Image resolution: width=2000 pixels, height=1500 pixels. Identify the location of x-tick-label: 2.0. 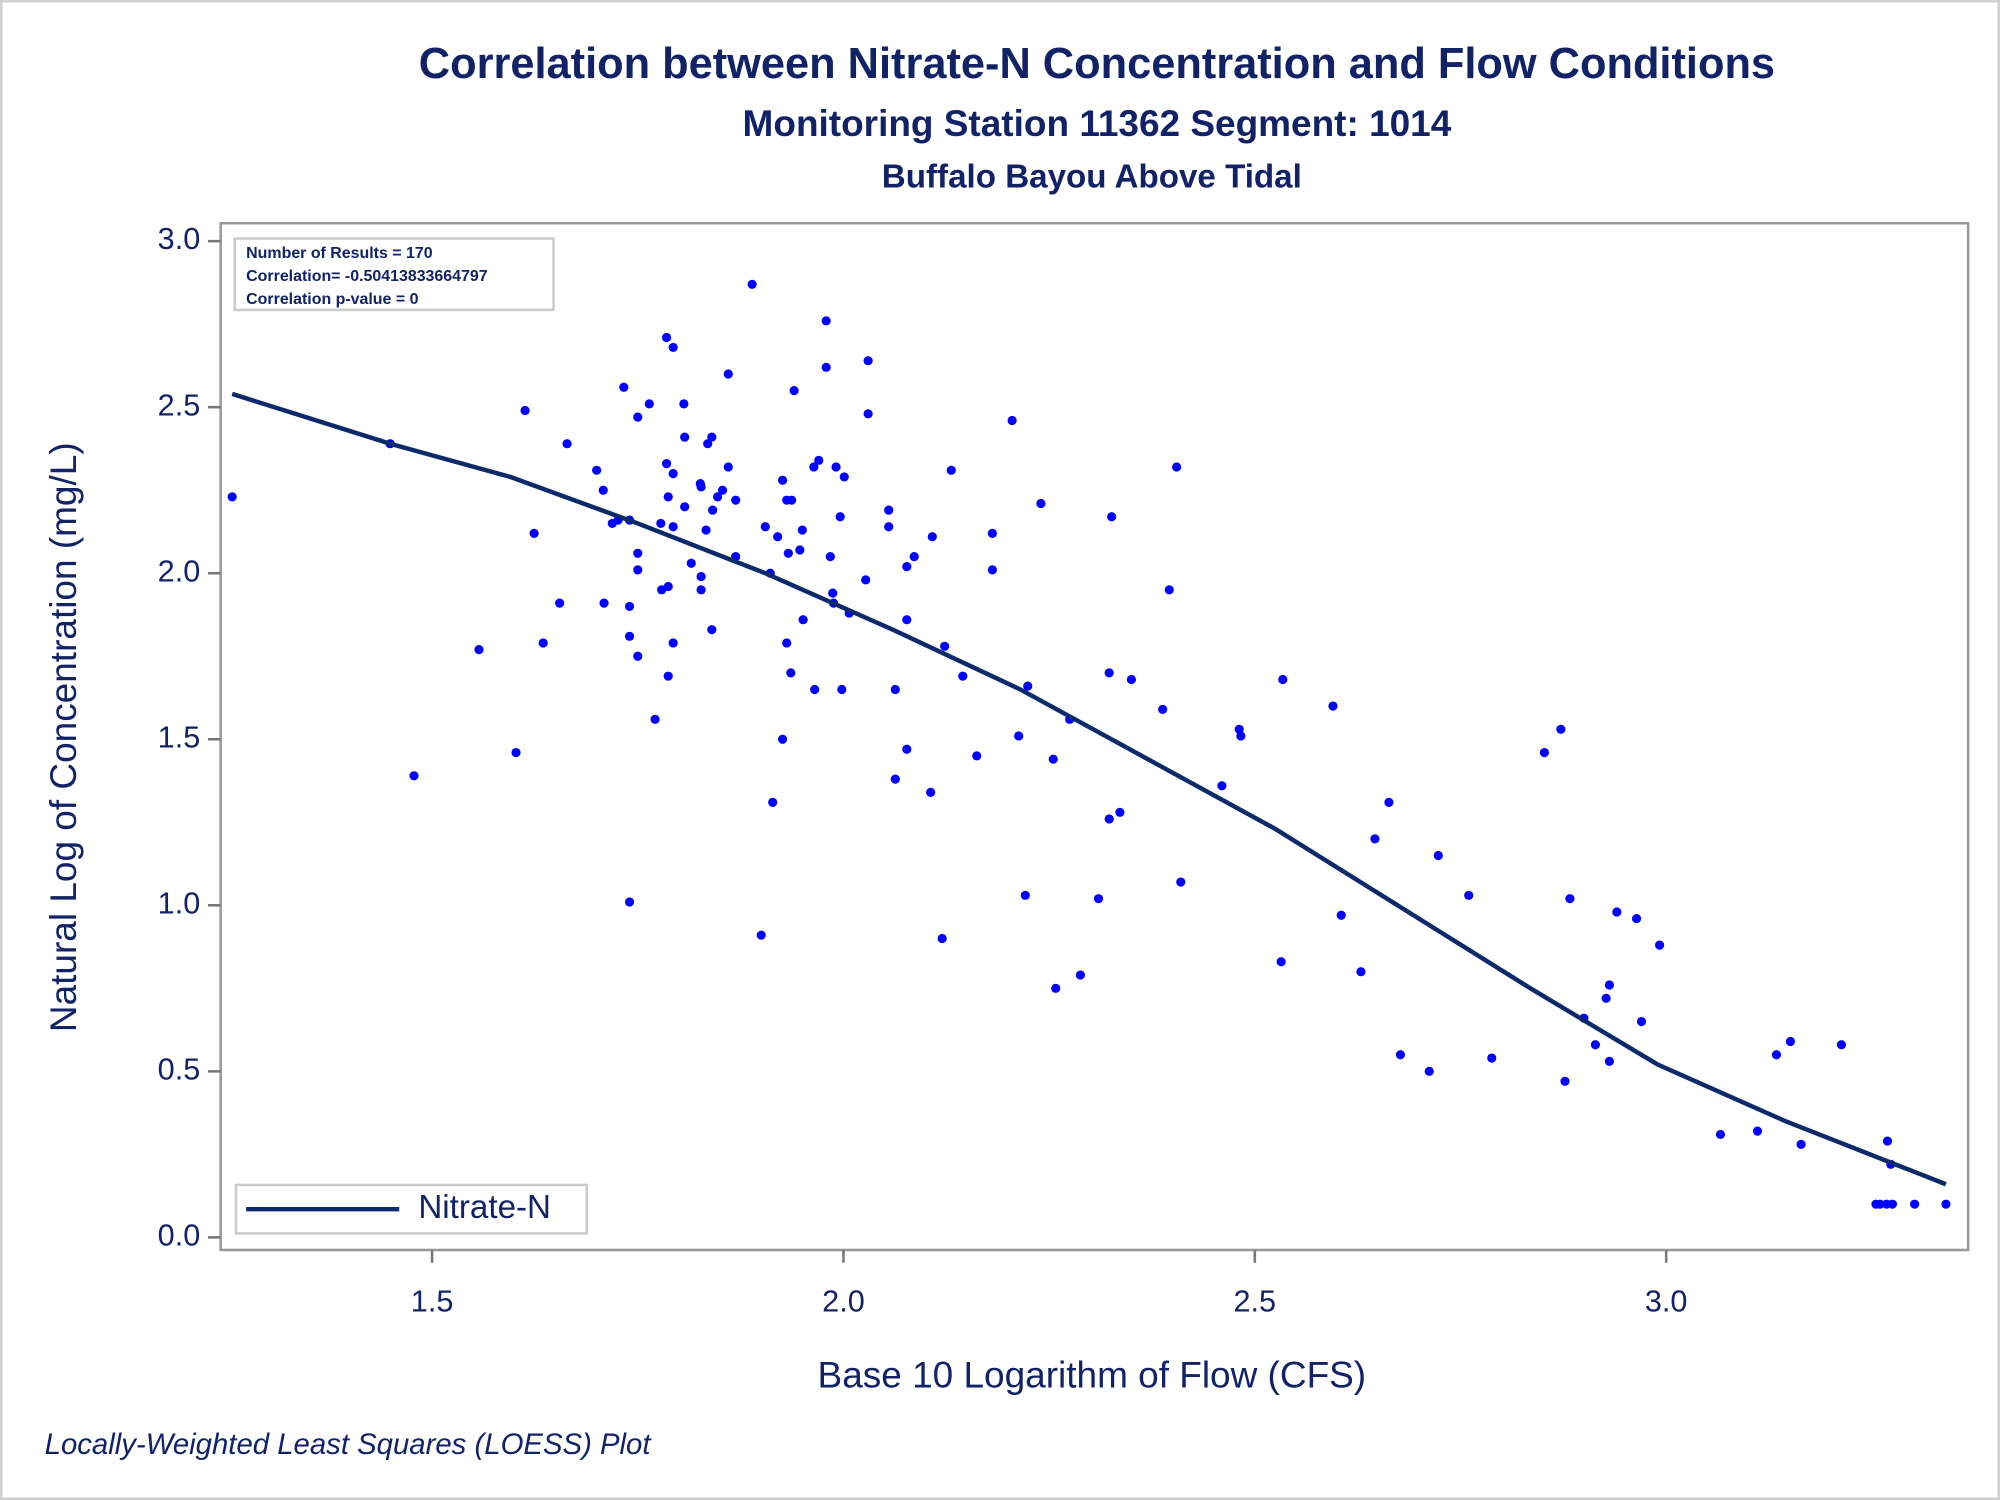
(843, 1302).